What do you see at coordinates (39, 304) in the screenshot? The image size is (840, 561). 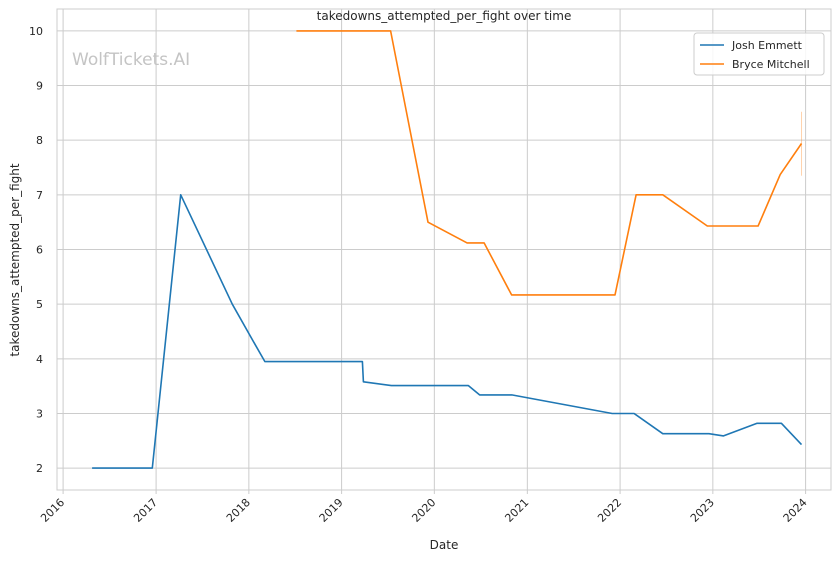 I see `y-tick-label: 5` at bounding box center [39, 304].